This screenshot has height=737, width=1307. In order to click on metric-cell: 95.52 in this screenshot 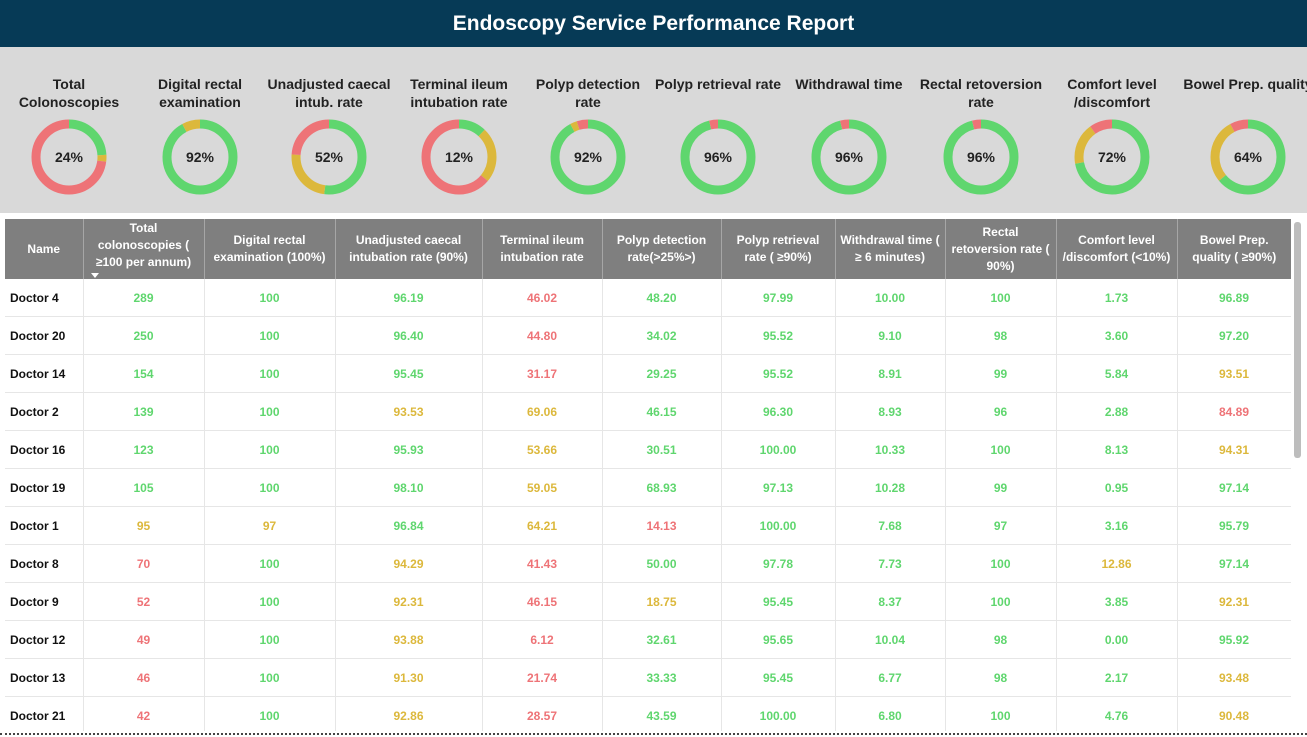, I will do `click(778, 374)`.